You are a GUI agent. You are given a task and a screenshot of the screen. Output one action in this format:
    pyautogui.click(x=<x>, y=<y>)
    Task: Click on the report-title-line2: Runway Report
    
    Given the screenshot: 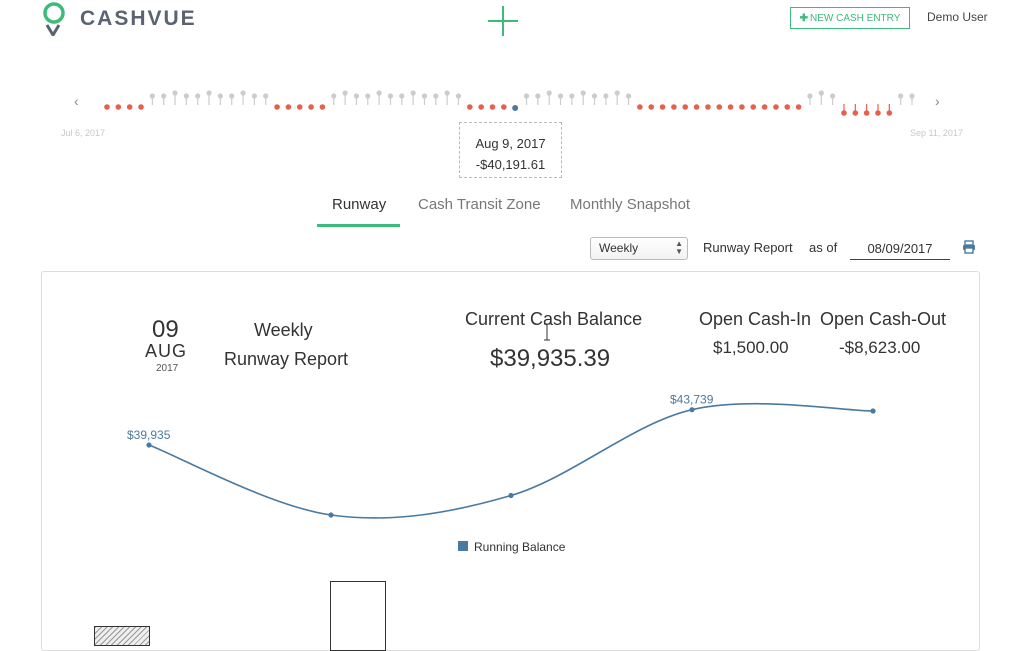 What is the action you would take?
    pyautogui.click(x=286, y=359)
    